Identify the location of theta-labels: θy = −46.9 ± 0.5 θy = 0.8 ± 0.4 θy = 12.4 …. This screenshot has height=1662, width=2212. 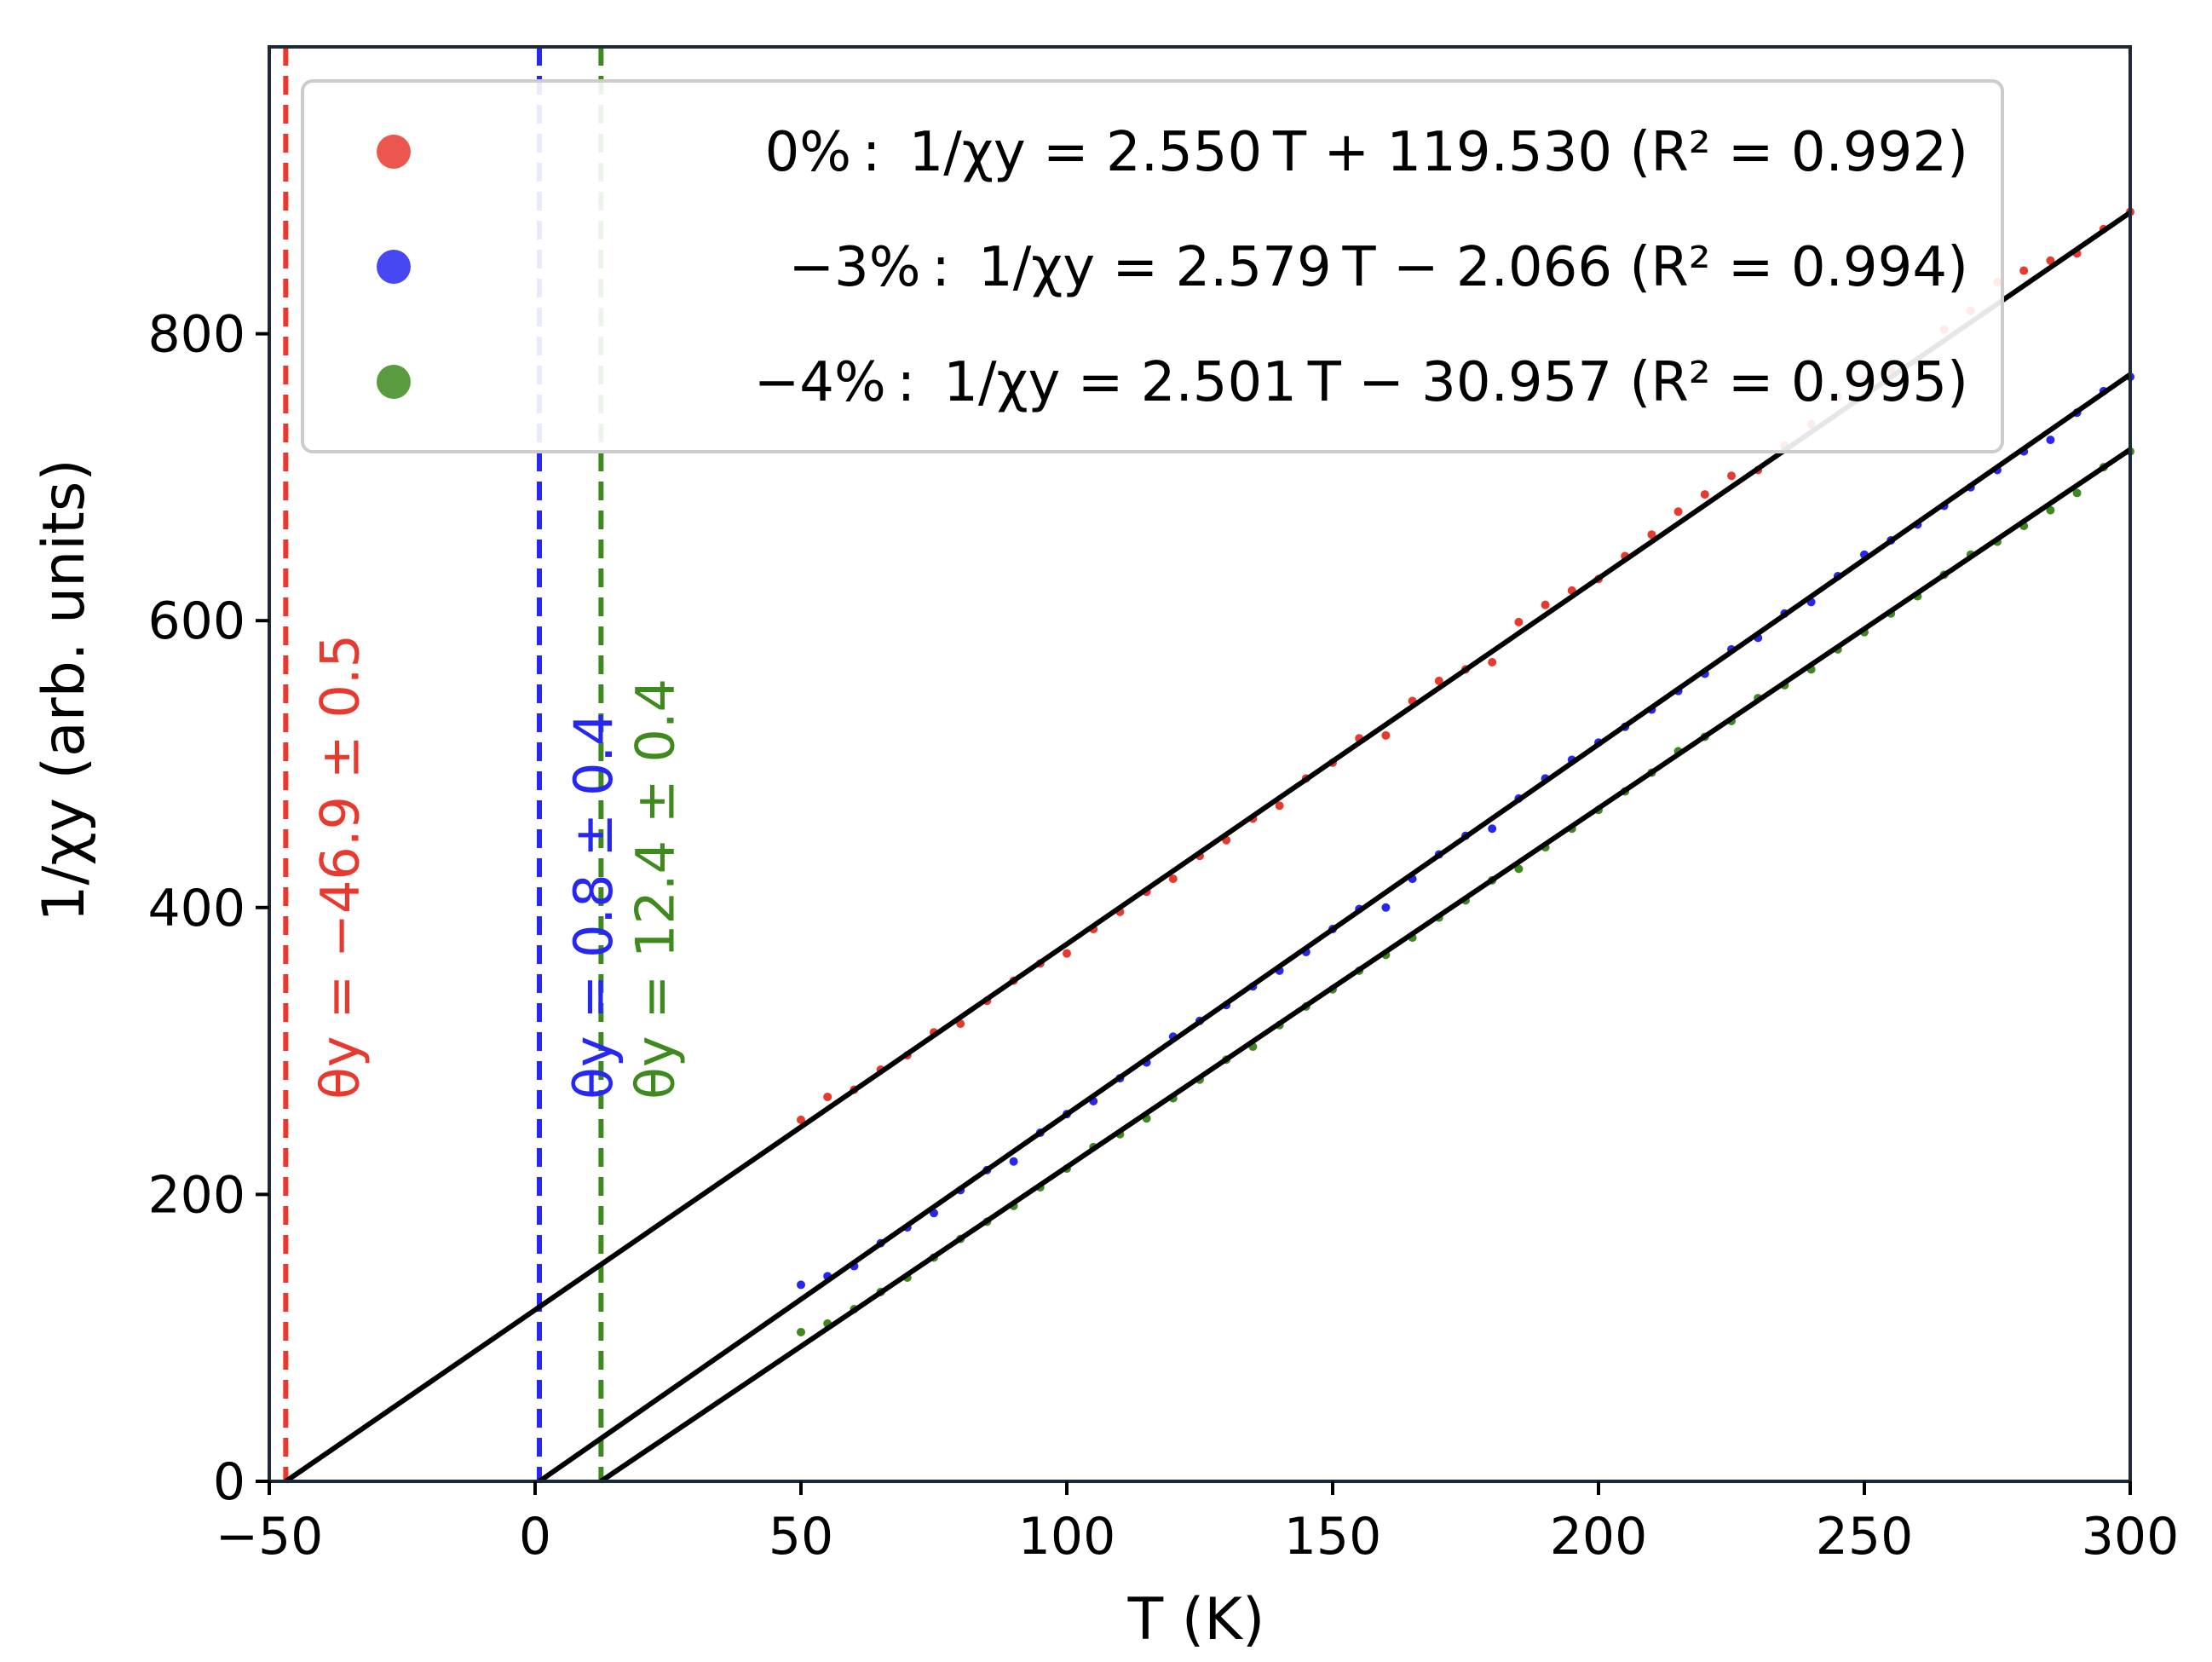
(497, 866).